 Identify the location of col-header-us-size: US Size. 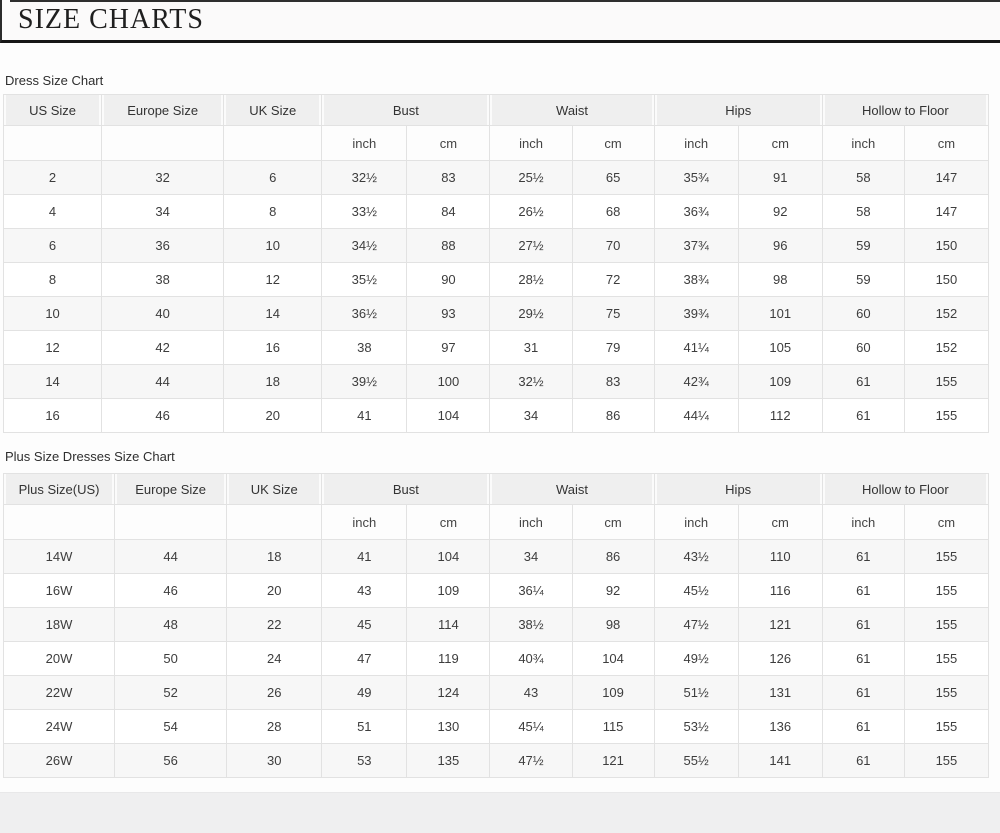
(52, 110).